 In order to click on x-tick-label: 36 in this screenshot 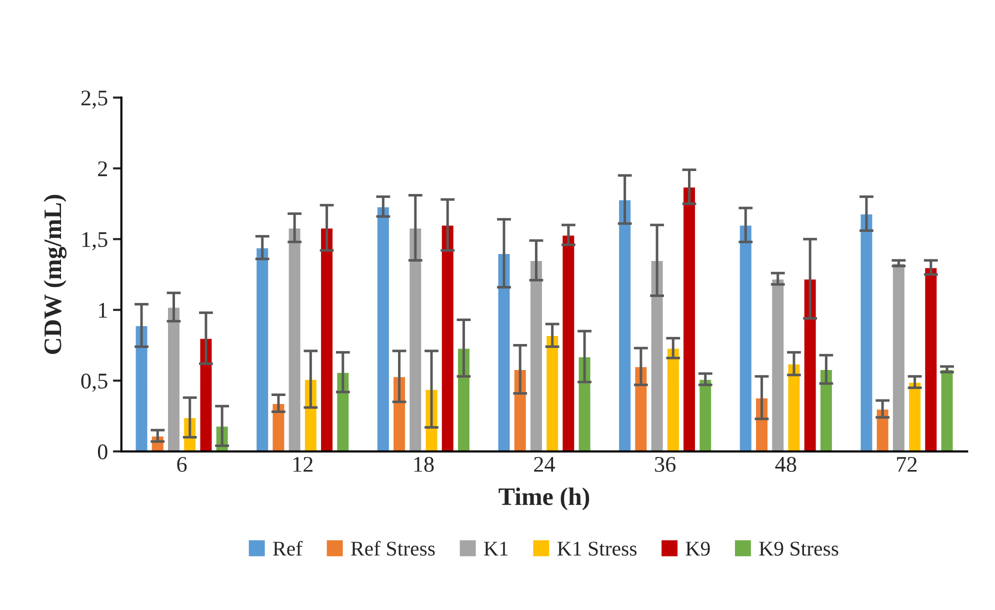, I will do `click(665, 464)`.